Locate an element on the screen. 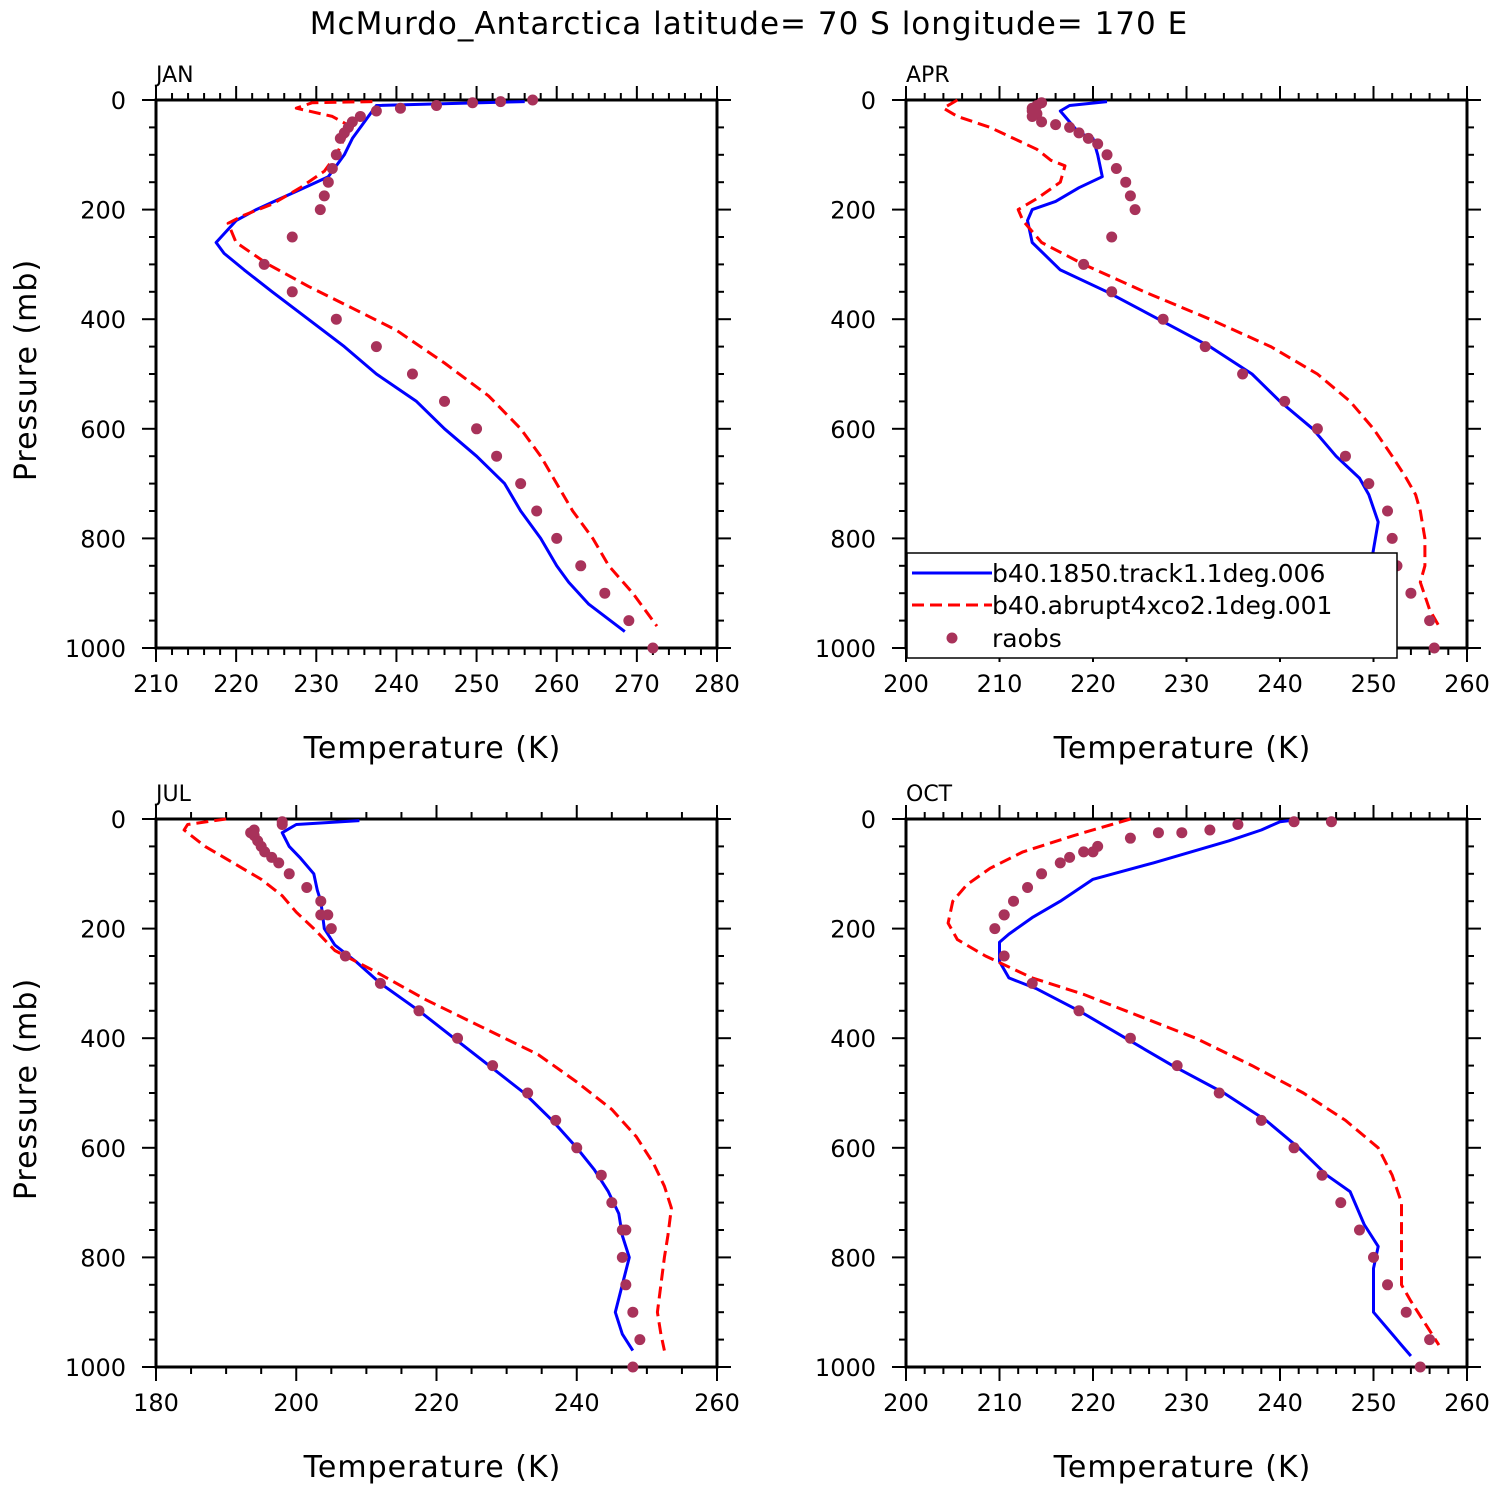  y-tick-label: 0 is located at coordinates (118, 820).